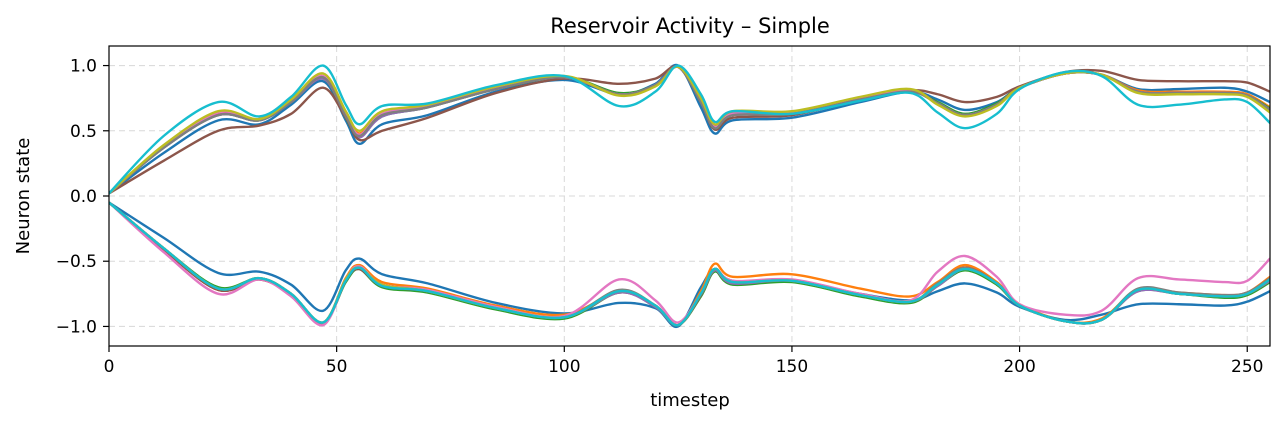 The width and height of the screenshot is (1286, 424). What do you see at coordinates (76, 262) in the screenshot?
I see `y-tick-label: −0.5` at bounding box center [76, 262].